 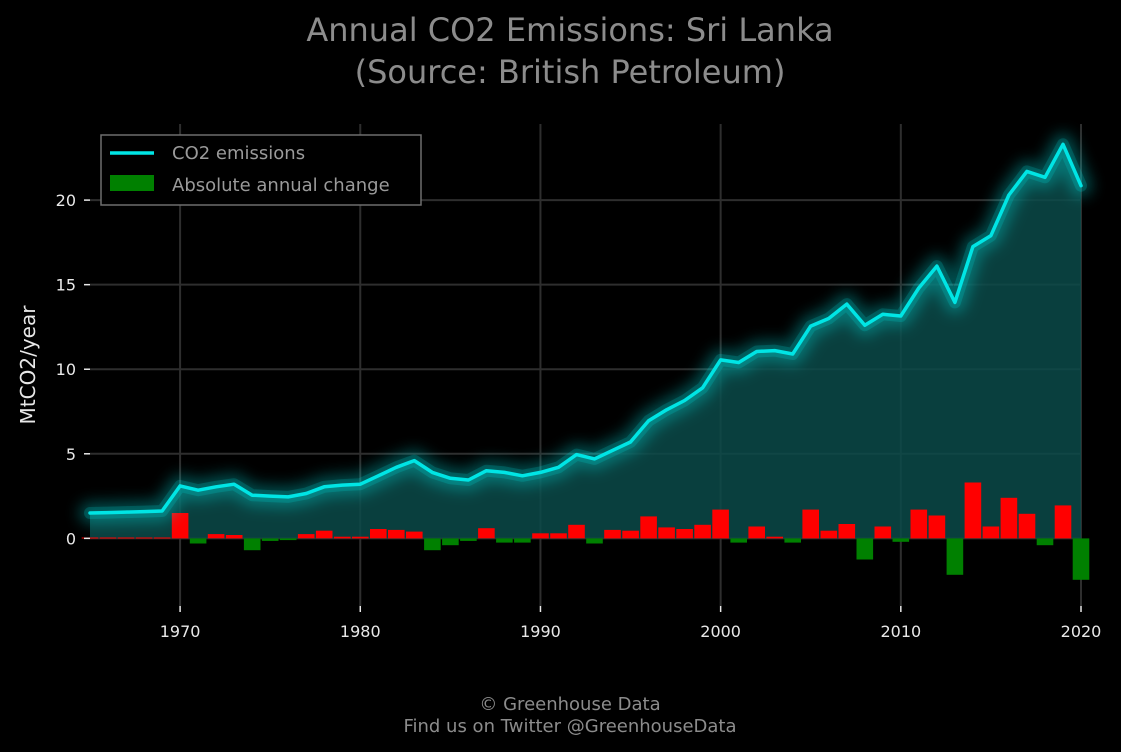 I want to click on y-tick-label: 5, so click(x=71, y=454).